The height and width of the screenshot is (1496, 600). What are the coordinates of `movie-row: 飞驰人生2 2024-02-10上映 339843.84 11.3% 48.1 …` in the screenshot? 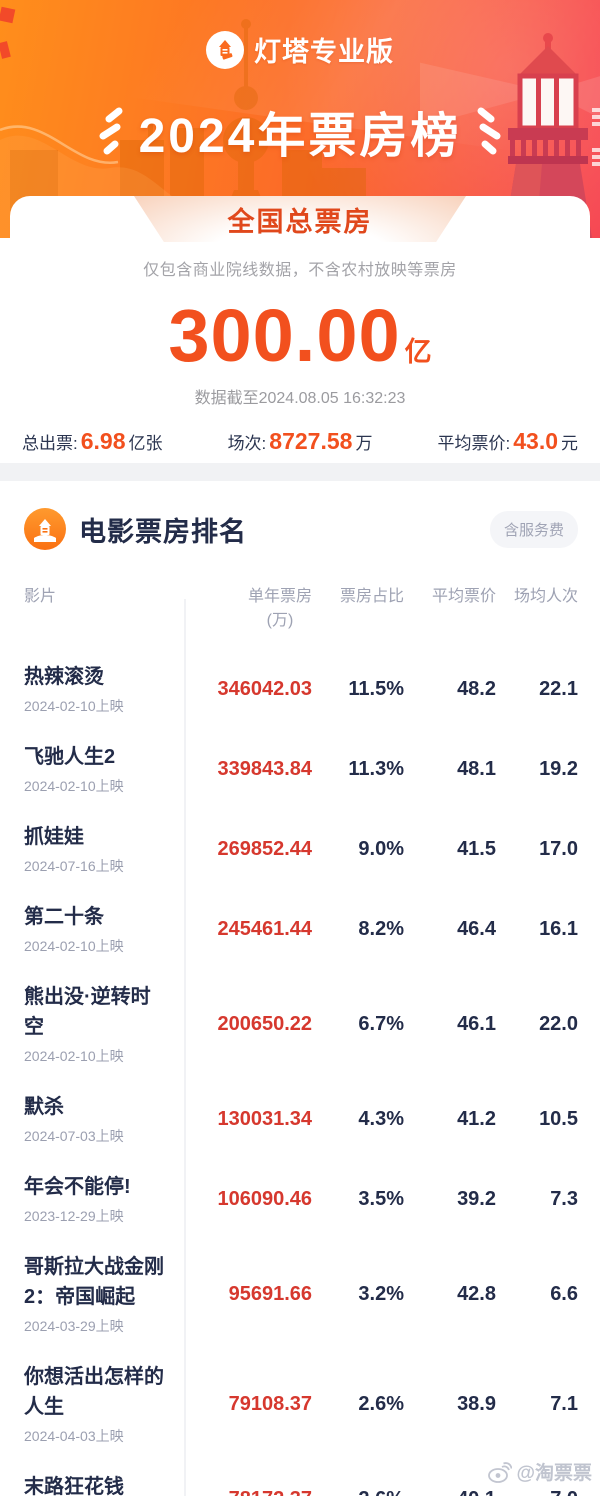 It's located at (300, 769).